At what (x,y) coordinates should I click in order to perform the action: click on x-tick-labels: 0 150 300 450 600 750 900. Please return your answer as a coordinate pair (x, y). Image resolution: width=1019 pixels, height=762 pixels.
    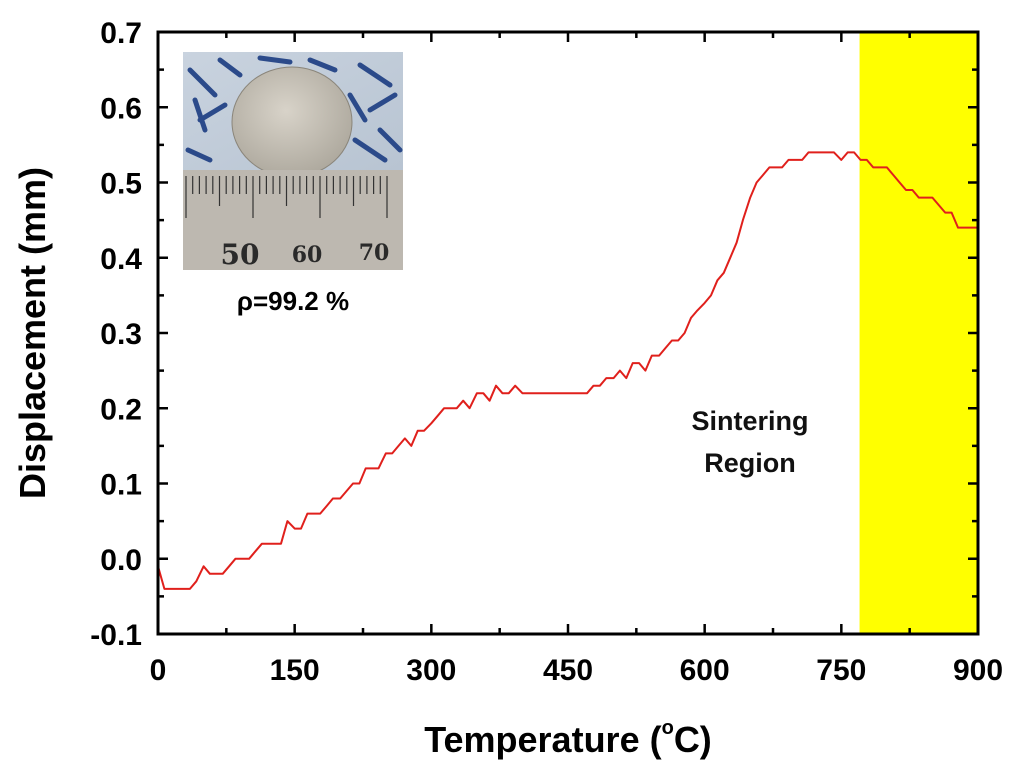
    Looking at the image, I should click on (576, 670).